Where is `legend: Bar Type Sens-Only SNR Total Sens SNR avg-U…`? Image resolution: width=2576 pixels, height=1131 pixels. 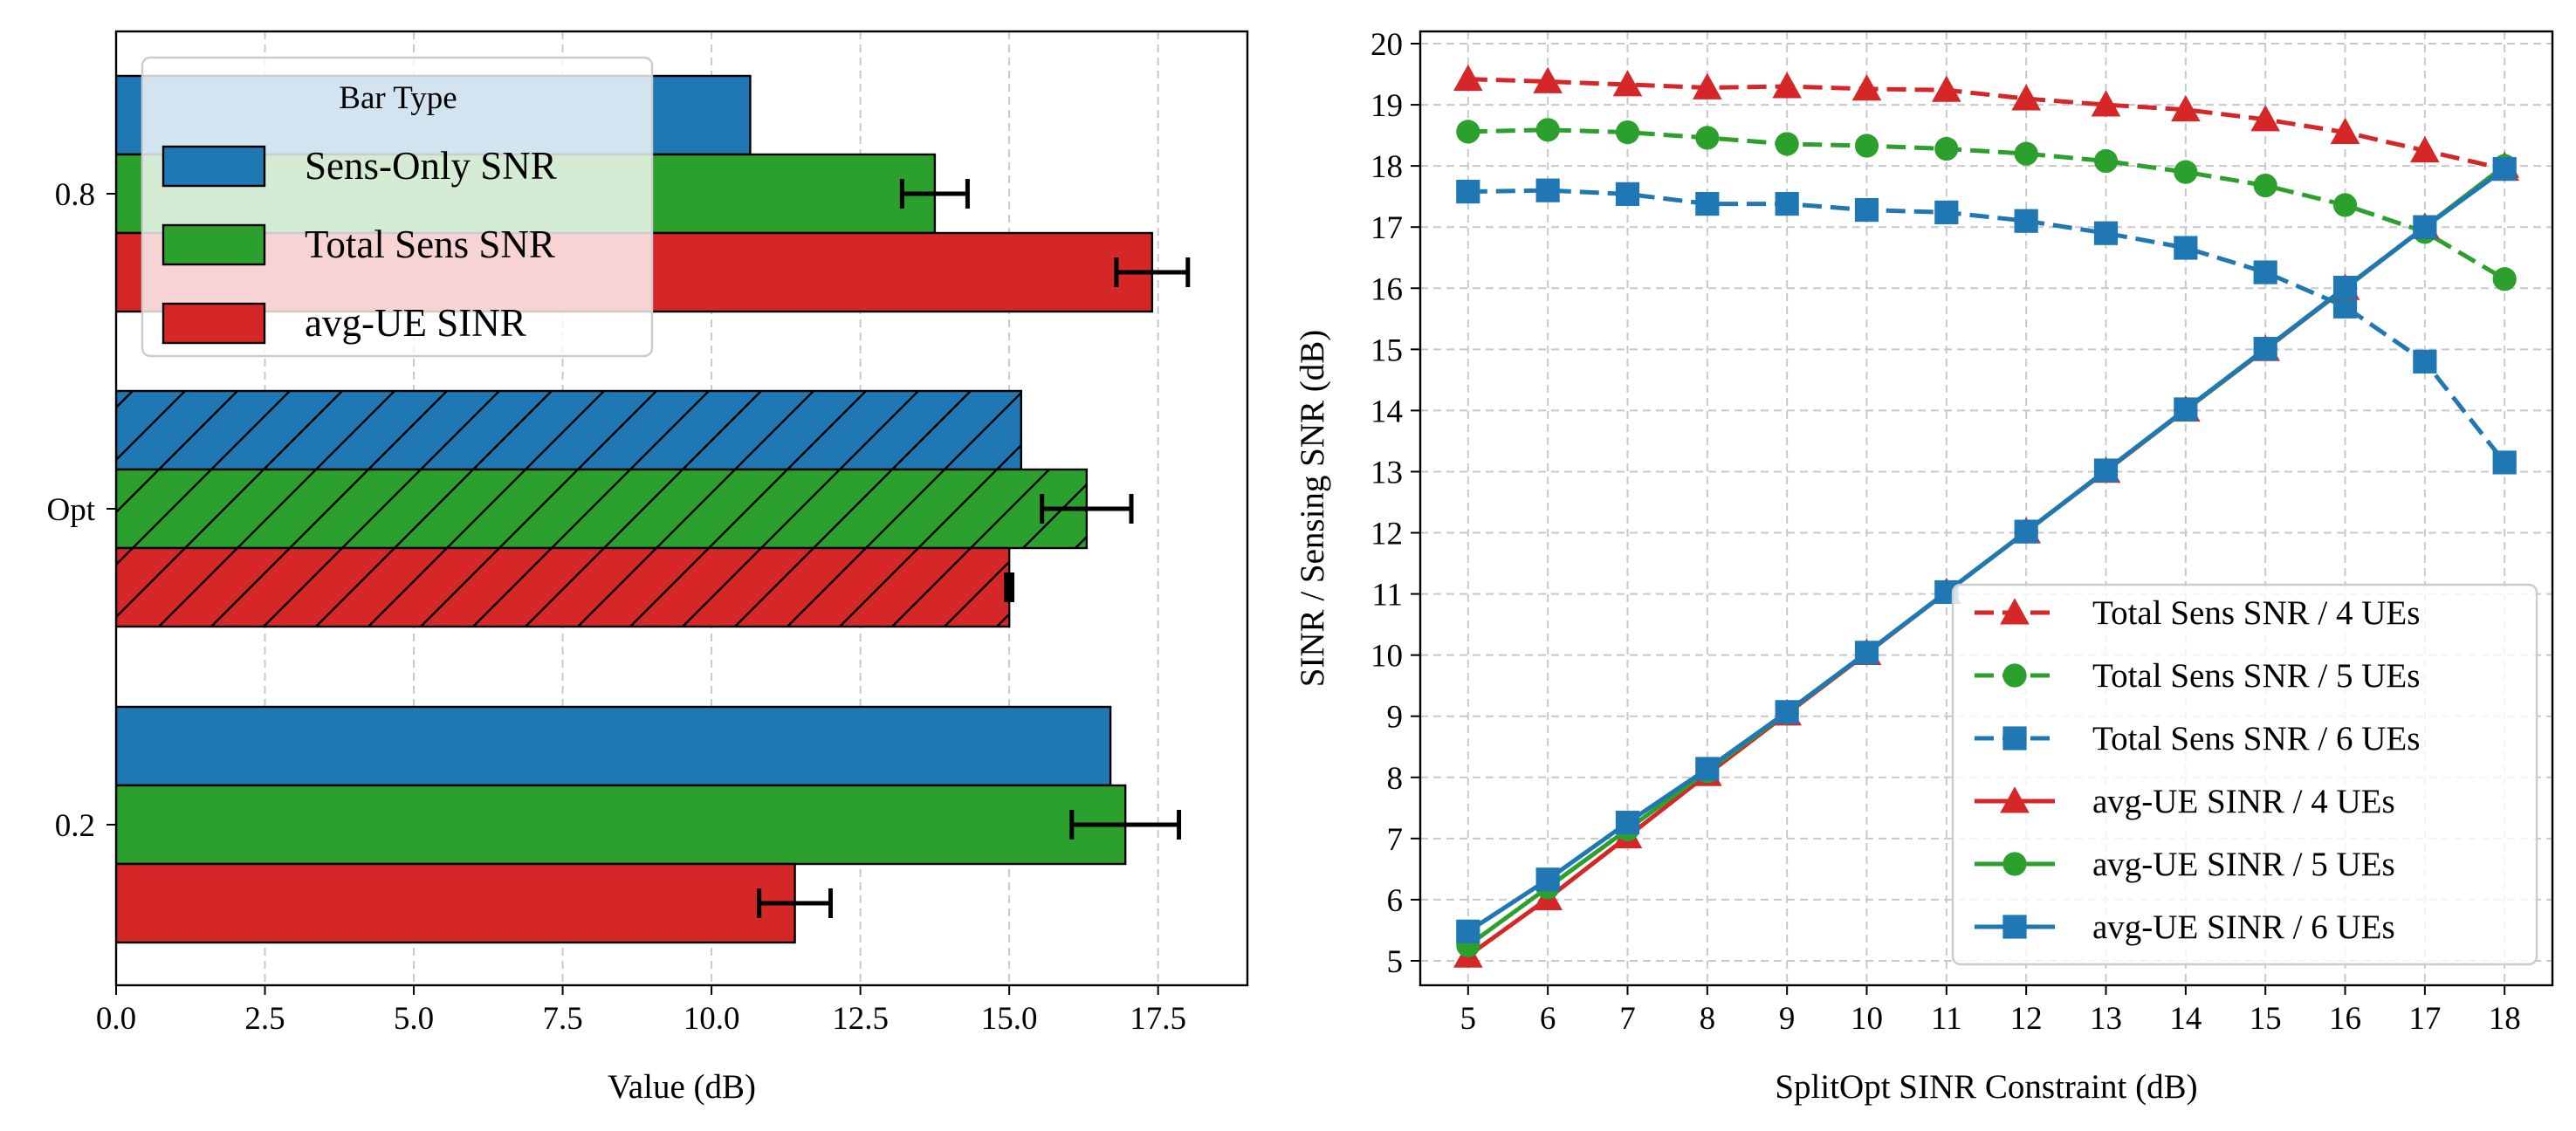 legend: Bar Type Sens-Only SNR Total Sens SNR avg-U… is located at coordinates (397, 207).